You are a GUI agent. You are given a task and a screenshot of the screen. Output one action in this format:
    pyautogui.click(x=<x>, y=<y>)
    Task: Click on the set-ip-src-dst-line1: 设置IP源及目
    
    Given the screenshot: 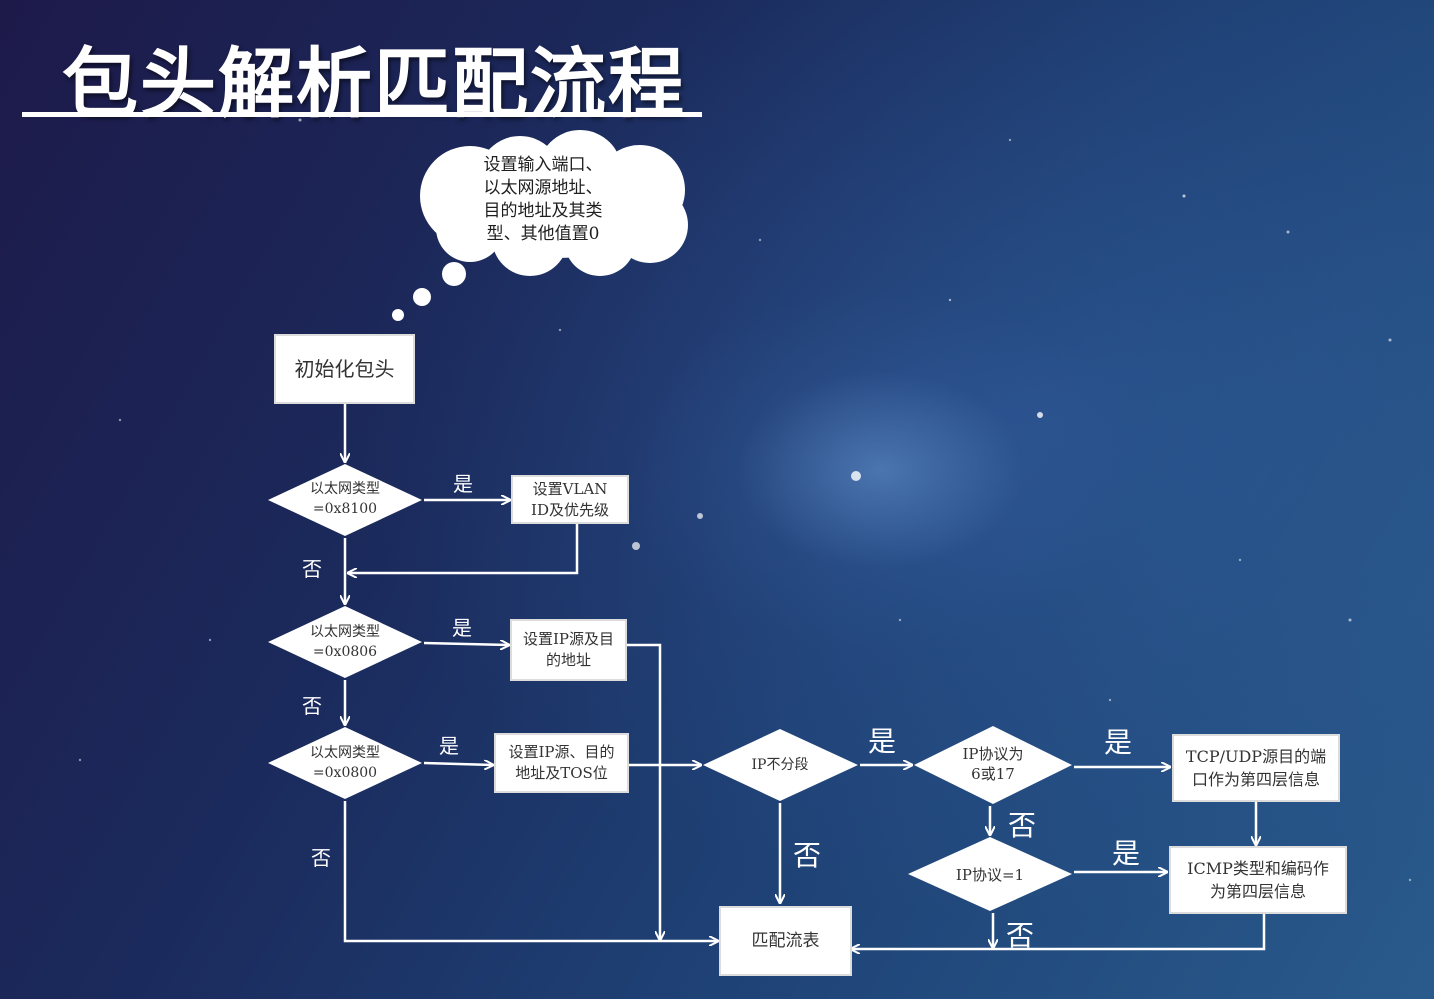 What is the action you would take?
    pyautogui.click(x=568, y=639)
    